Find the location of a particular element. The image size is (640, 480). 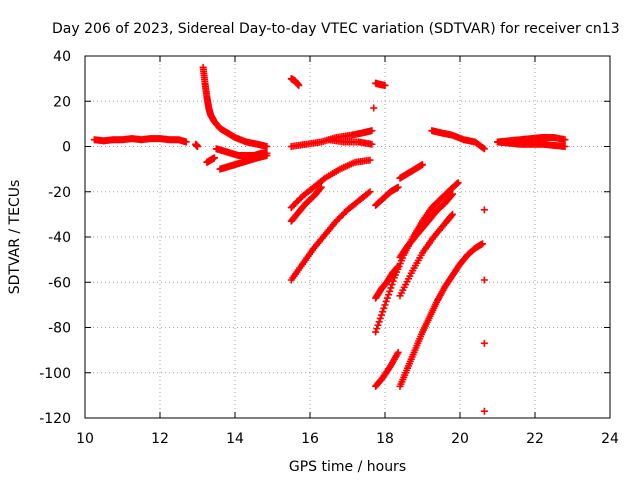

y-tick-label: -80 is located at coordinates (59, 329).